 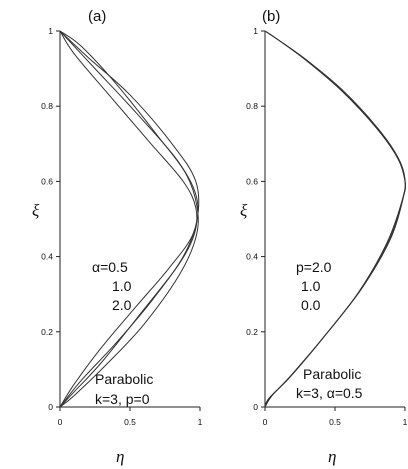 What do you see at coordinates (110, 267) in the screenshot?
I see `panel-a-legend-line-1: α=0.5` at bounding box center [110, 267].